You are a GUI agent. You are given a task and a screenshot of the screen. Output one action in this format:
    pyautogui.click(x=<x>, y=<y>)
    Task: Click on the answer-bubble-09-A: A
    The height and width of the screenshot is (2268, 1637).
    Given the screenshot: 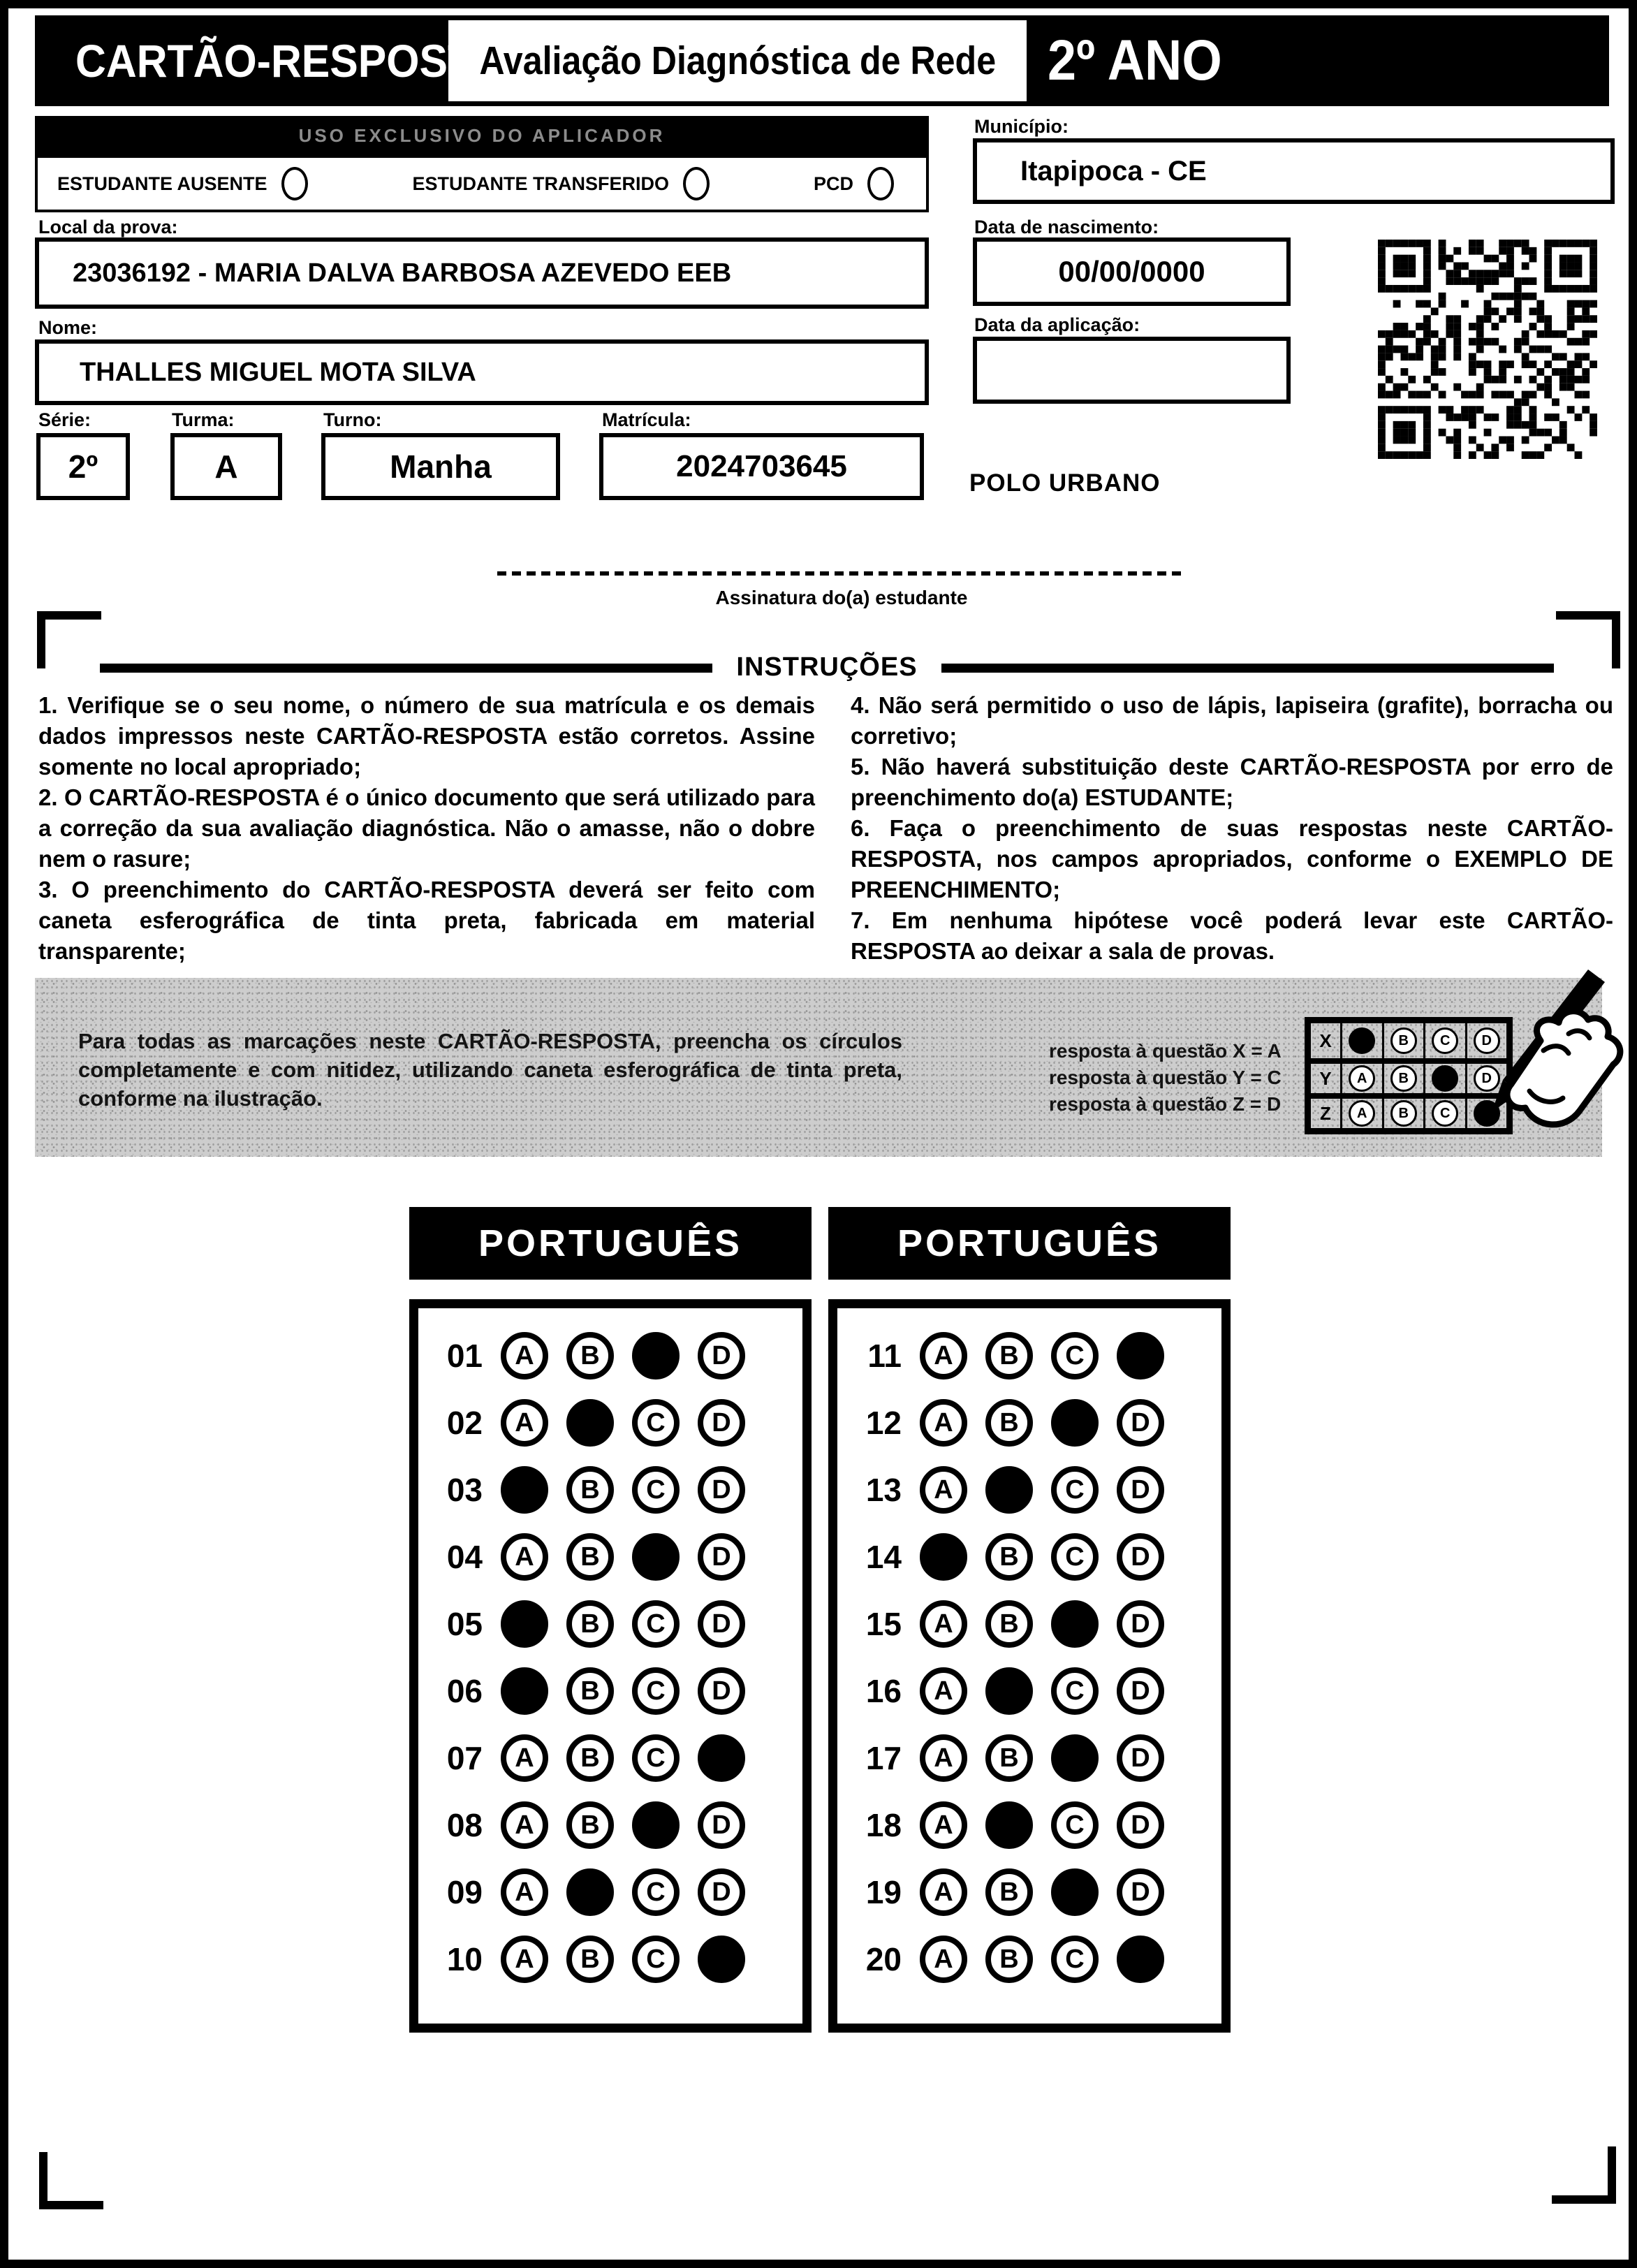 What is the action you would take?
    pyautogui.click(x=524, y=1892)
    